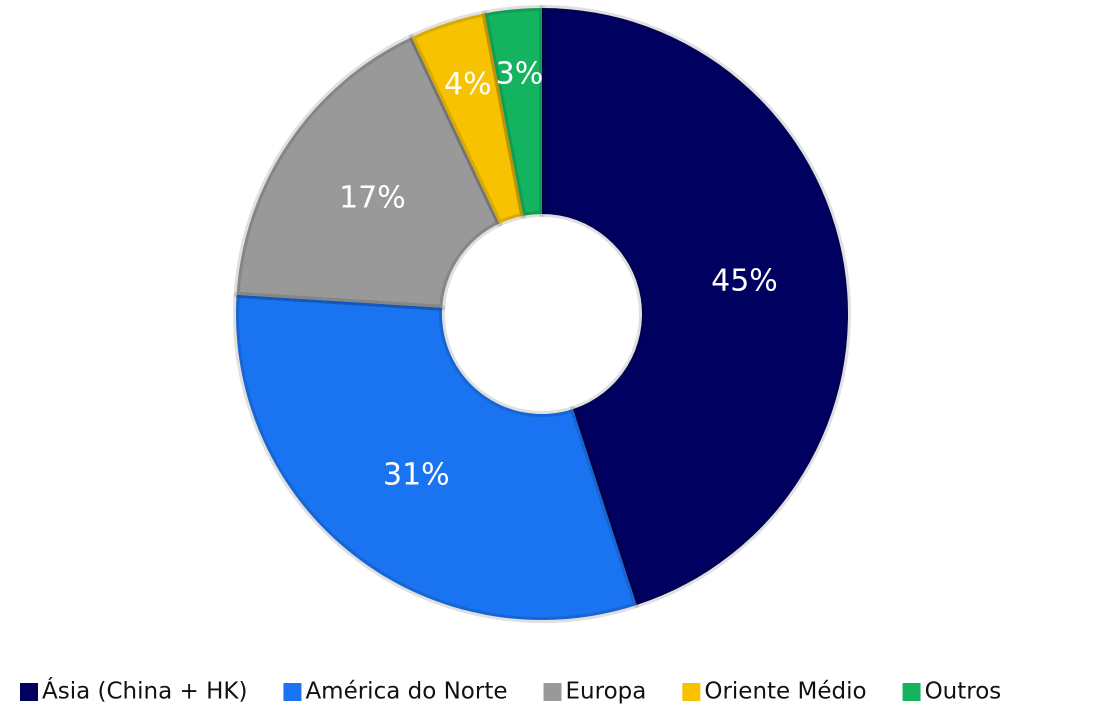 The width and height of the screenshot is (1107, 706). I want to click on data-label: 45%, so click(744, 280).